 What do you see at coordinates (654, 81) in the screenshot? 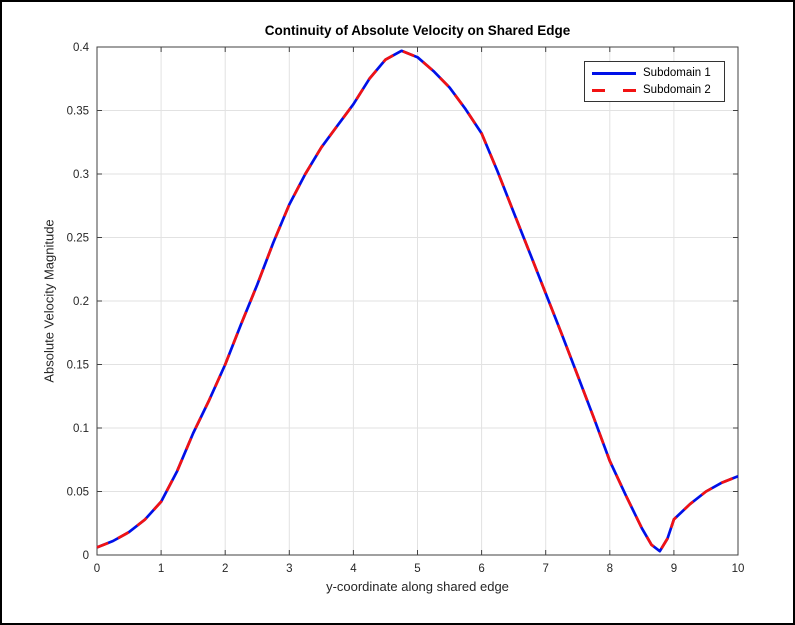
I see `legend: Subdomain 1 Subdomain 2` at bounding box center [654, 81].